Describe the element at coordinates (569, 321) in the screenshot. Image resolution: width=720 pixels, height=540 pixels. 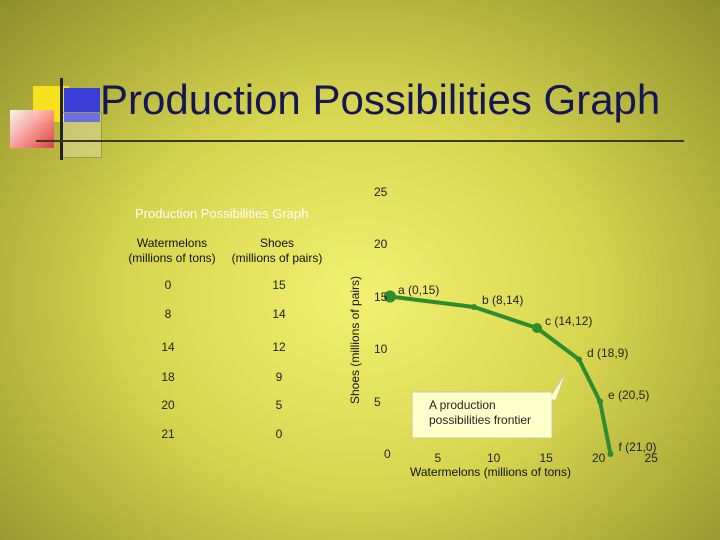
I see `point-label: c (14,12)` at that location.